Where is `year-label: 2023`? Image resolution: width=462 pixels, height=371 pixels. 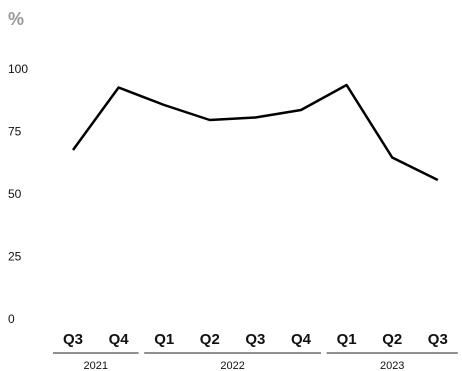
year-label: 2023 is located at coordinates (392, 365).